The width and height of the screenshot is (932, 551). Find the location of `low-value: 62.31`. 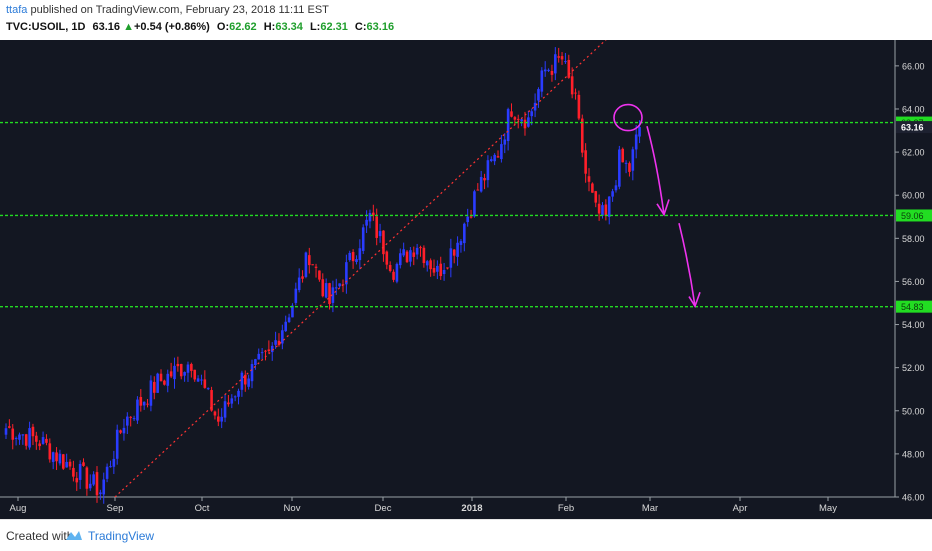

low-value: 62.31 is located at coordinates (334, 27).